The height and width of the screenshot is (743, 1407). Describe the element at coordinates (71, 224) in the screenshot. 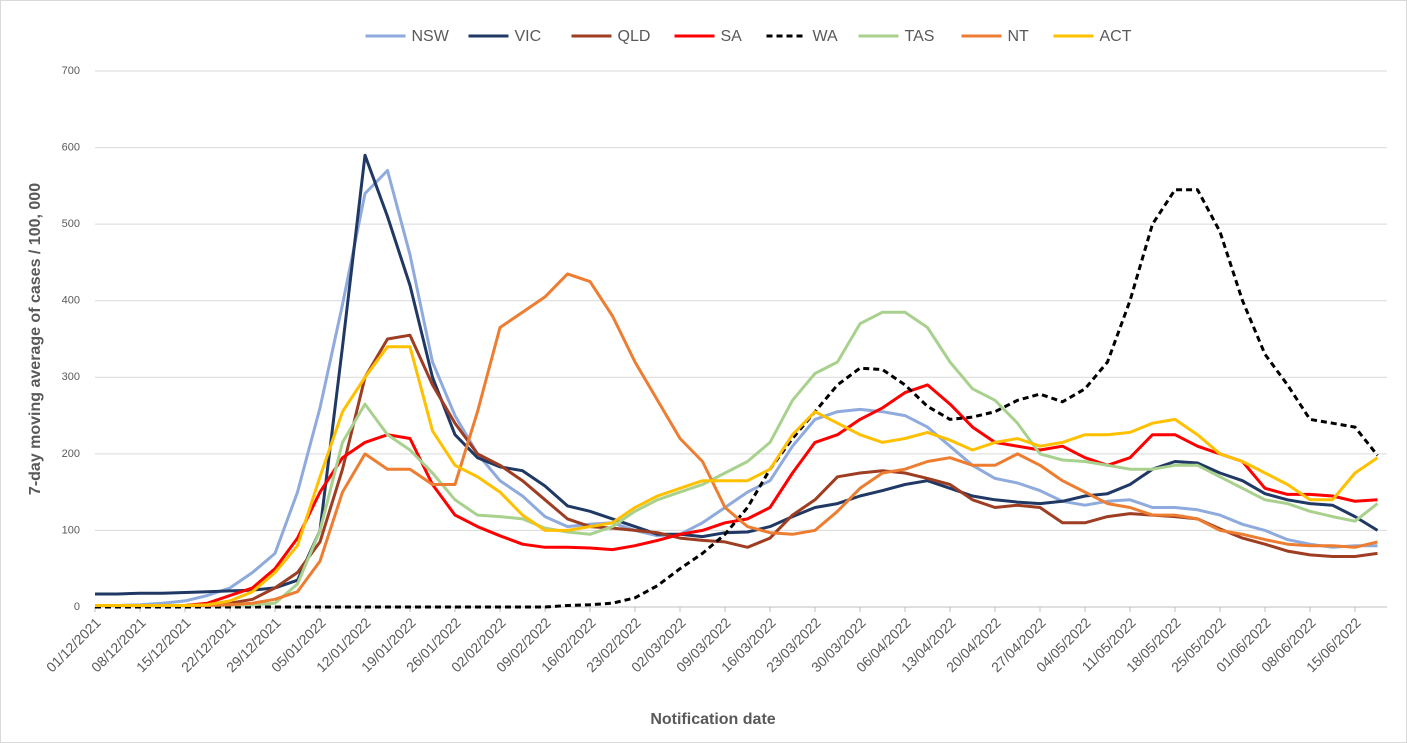

I see `y-tick-label: 500` at that location.